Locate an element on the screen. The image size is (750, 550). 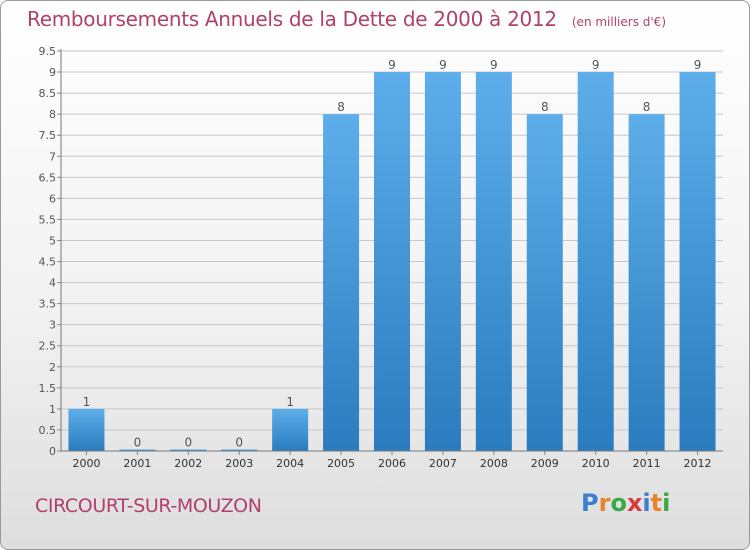
y-tick-label: 8 is located at coordinates (52, 114).